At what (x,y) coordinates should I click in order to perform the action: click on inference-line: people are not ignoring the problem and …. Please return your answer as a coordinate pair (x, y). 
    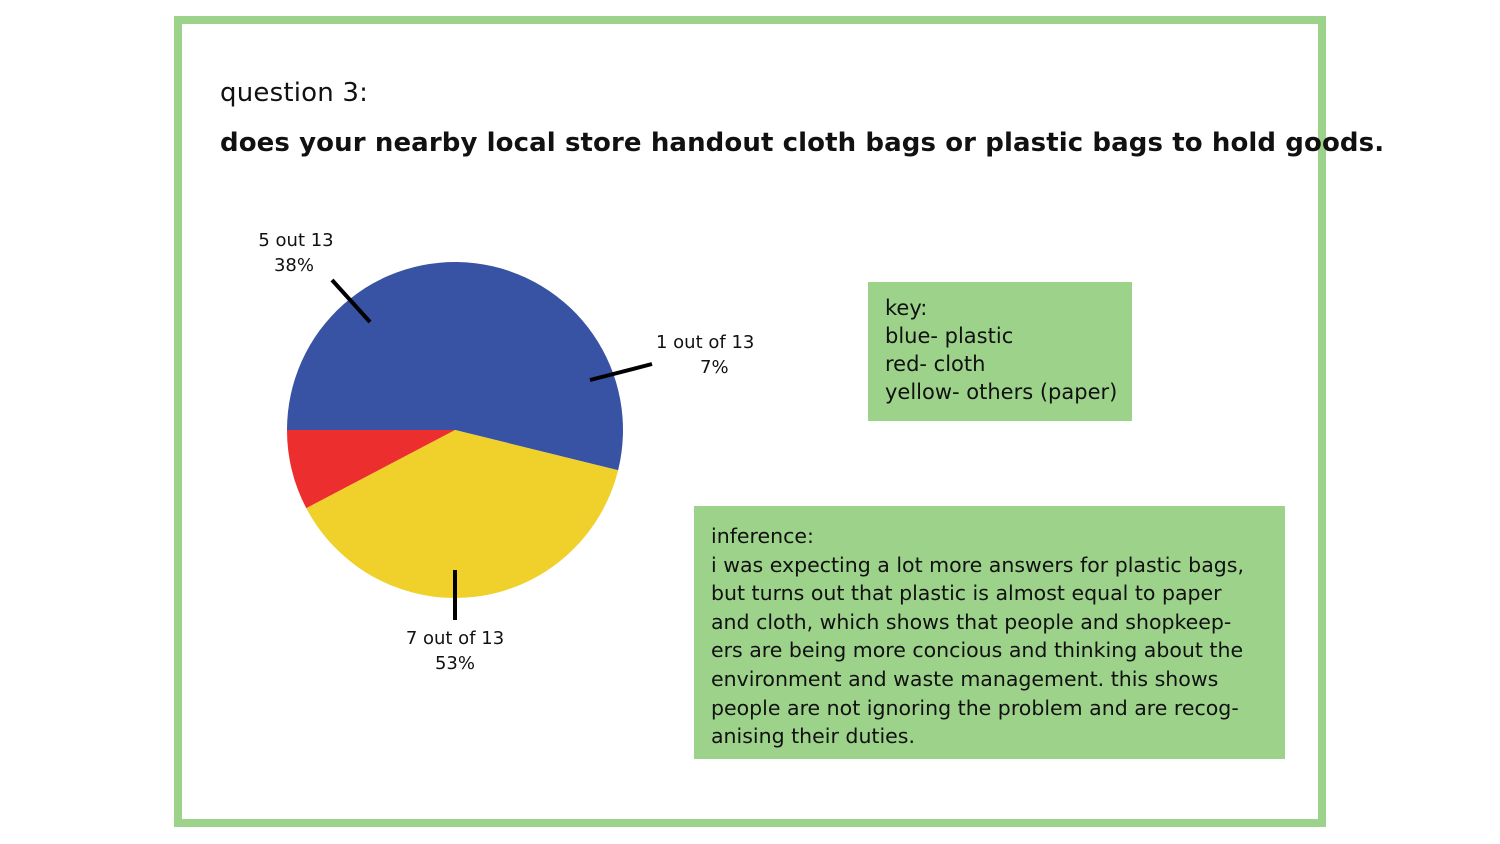
    Looking at the image, I should click on (975, 707).